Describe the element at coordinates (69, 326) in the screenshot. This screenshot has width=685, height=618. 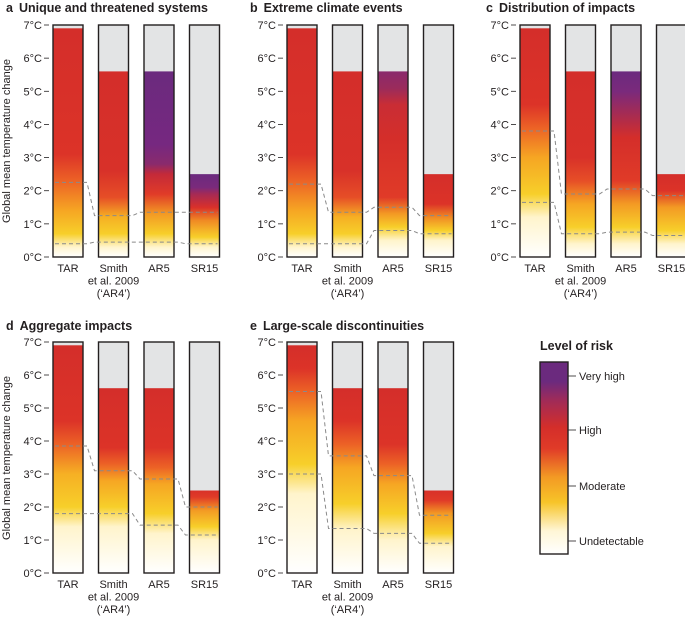
I see `panel-d-title: d Aggregate impacts` at that location.